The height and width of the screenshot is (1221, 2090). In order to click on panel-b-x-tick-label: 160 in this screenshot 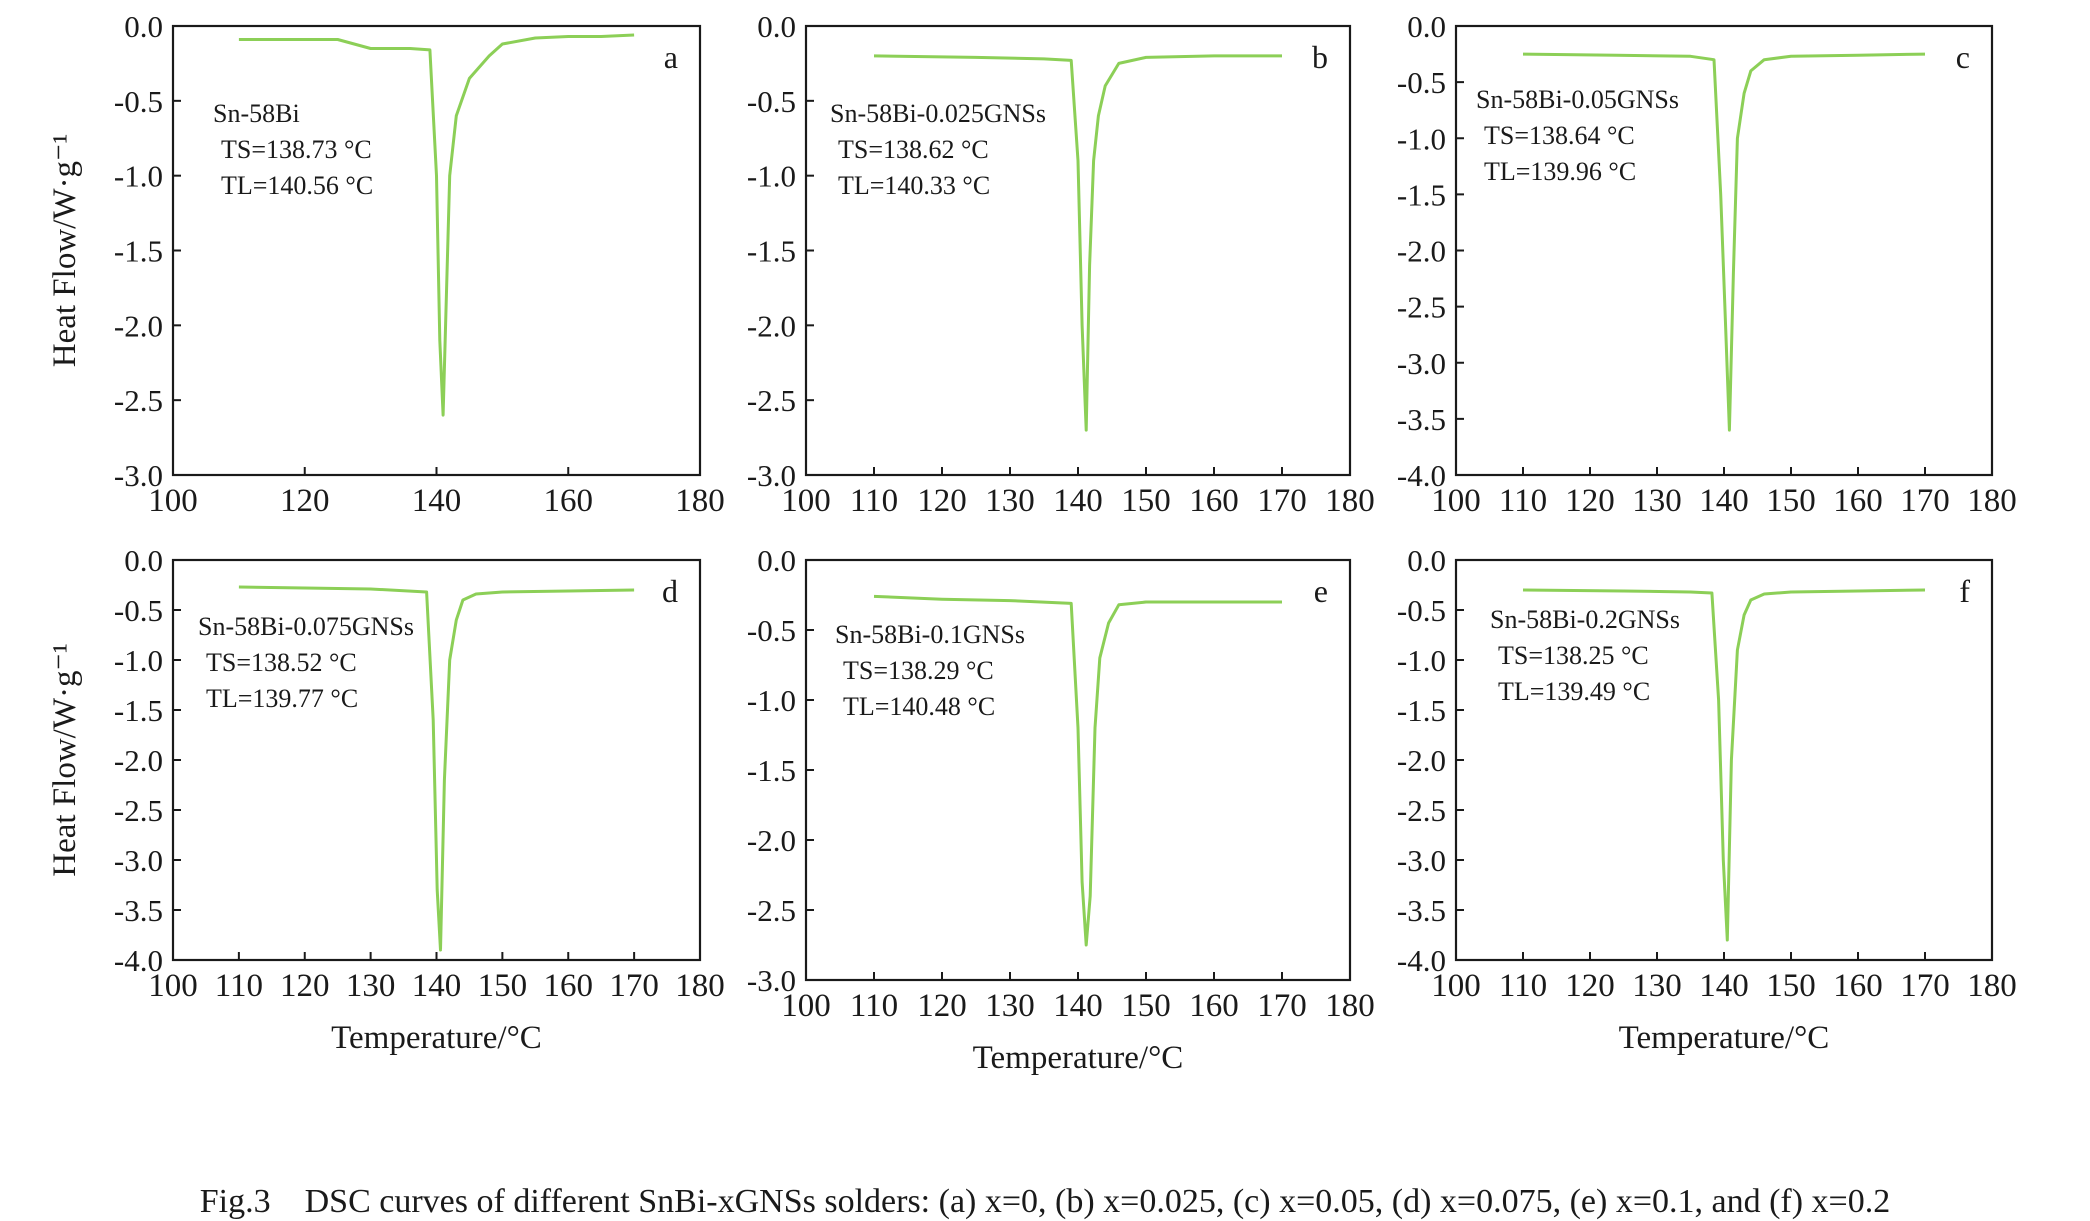, I will do `click(1214, 501)`.